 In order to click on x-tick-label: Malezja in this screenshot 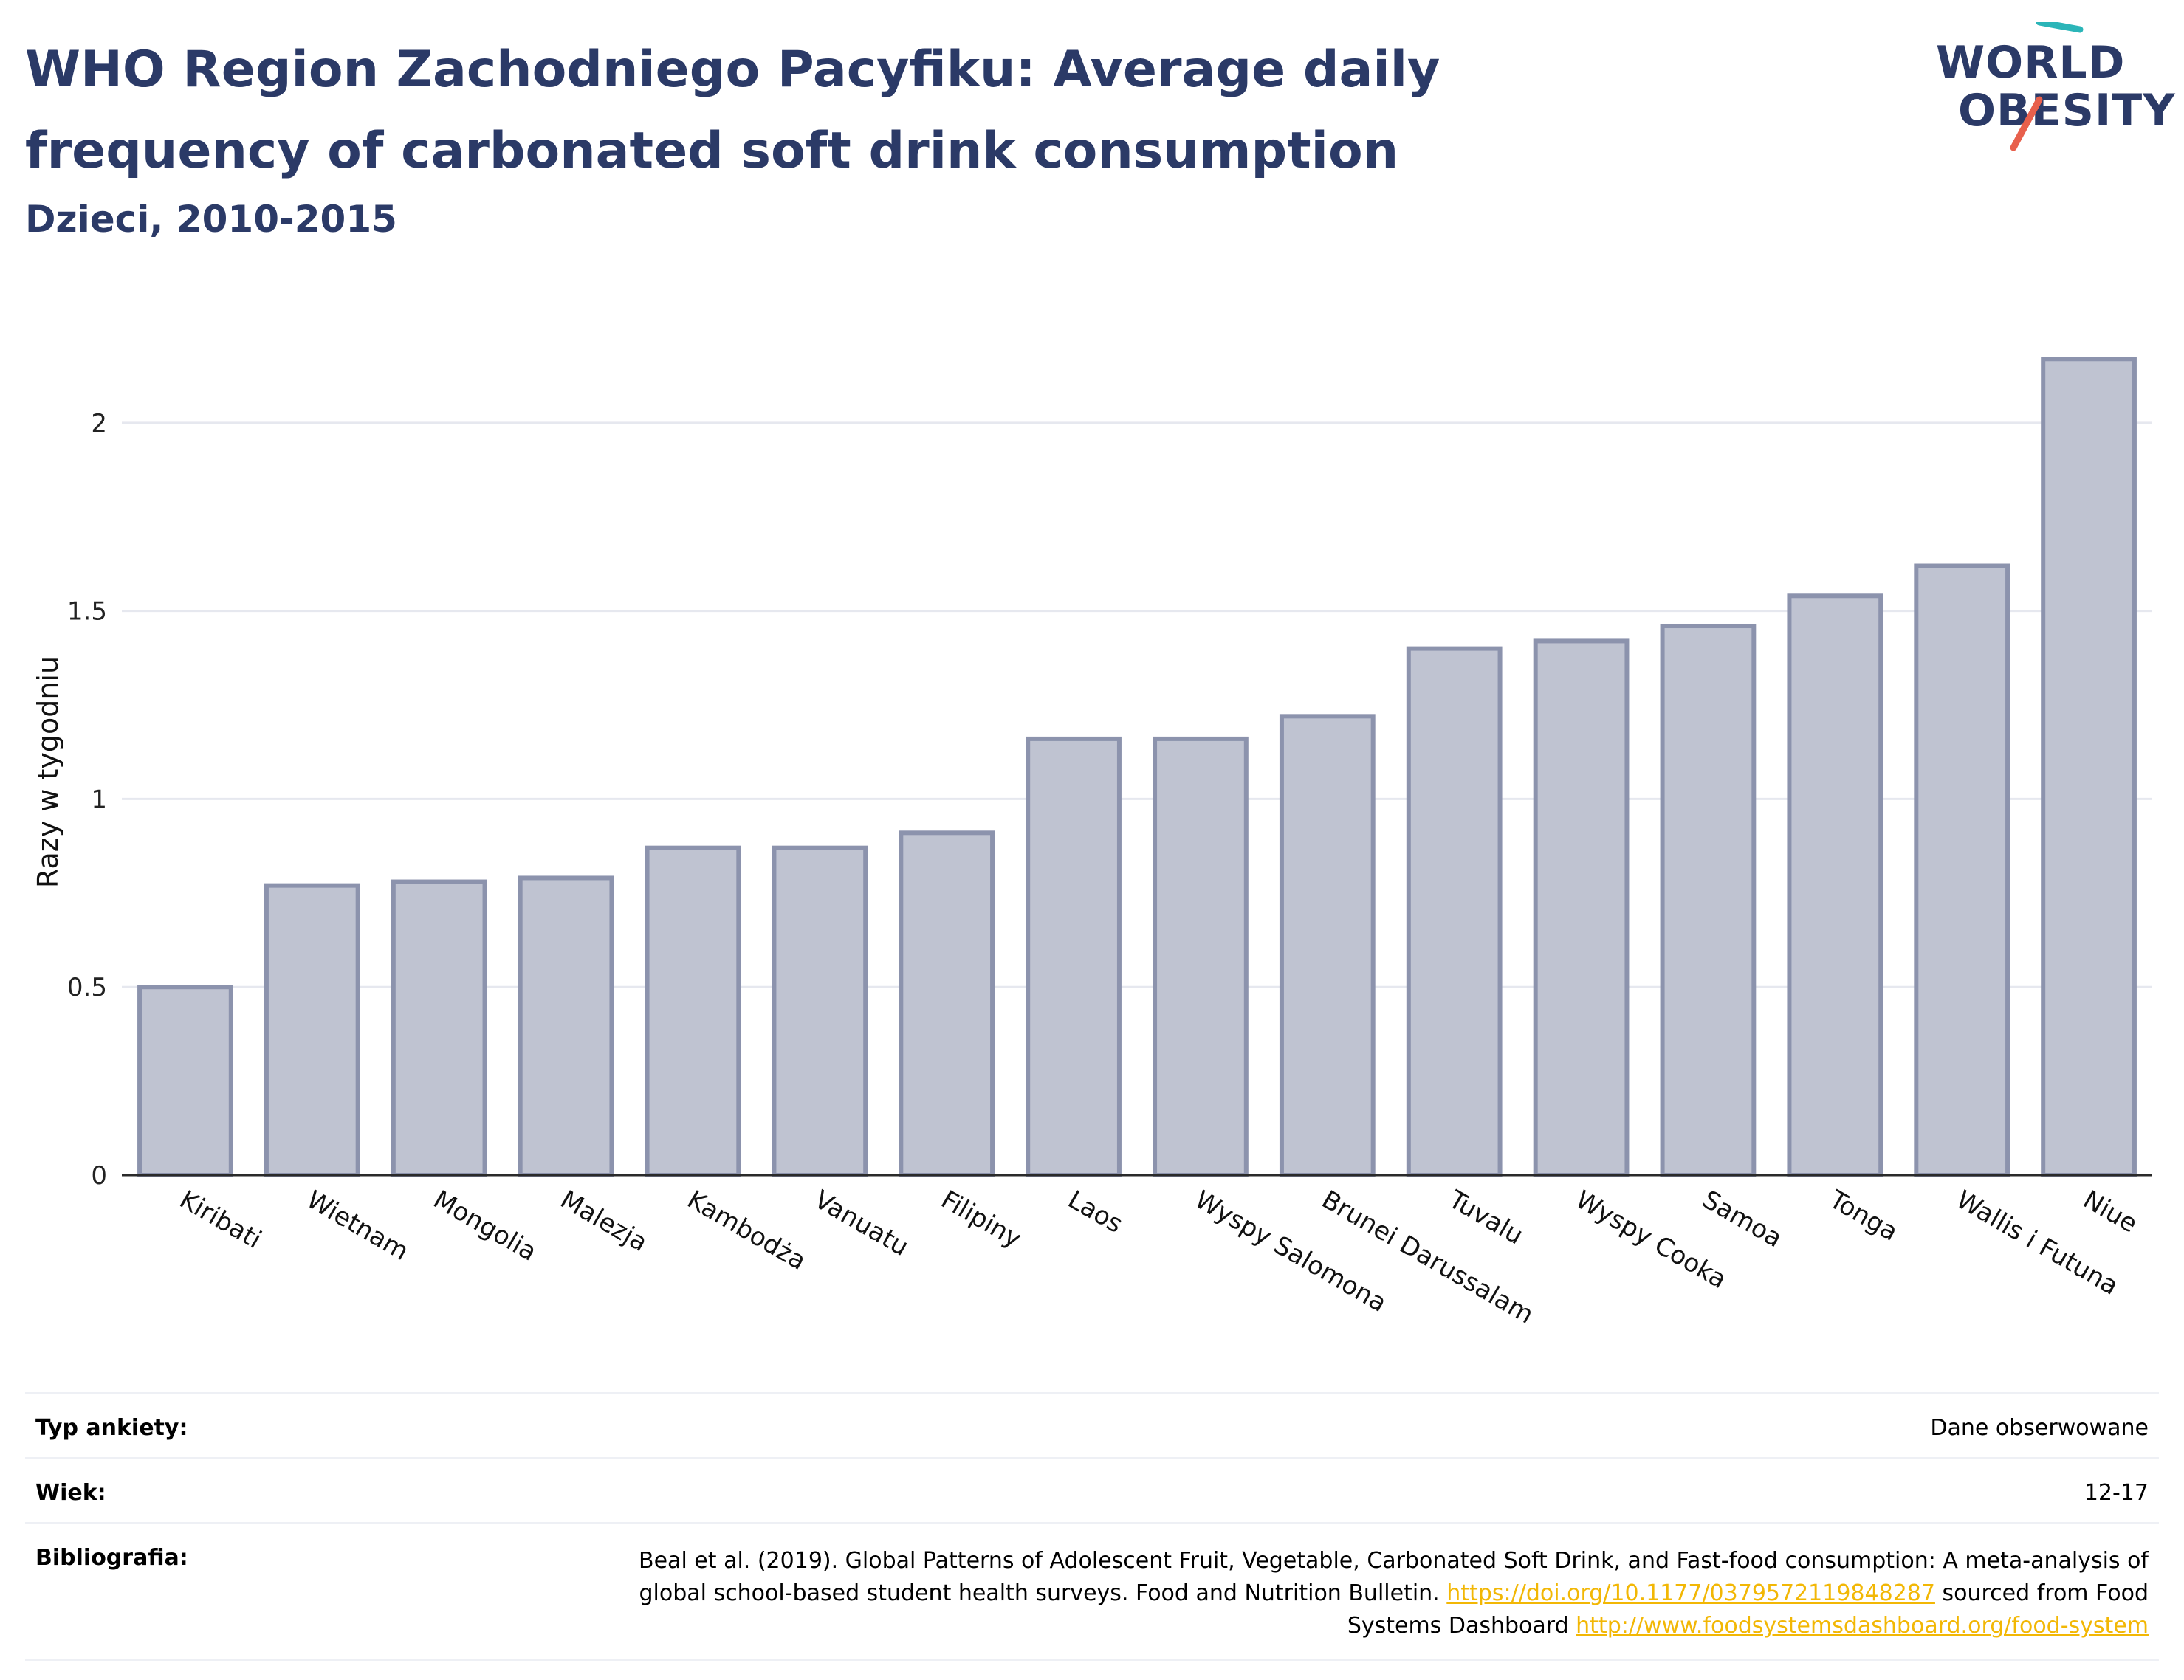, I will do `click(604, 1221)`.